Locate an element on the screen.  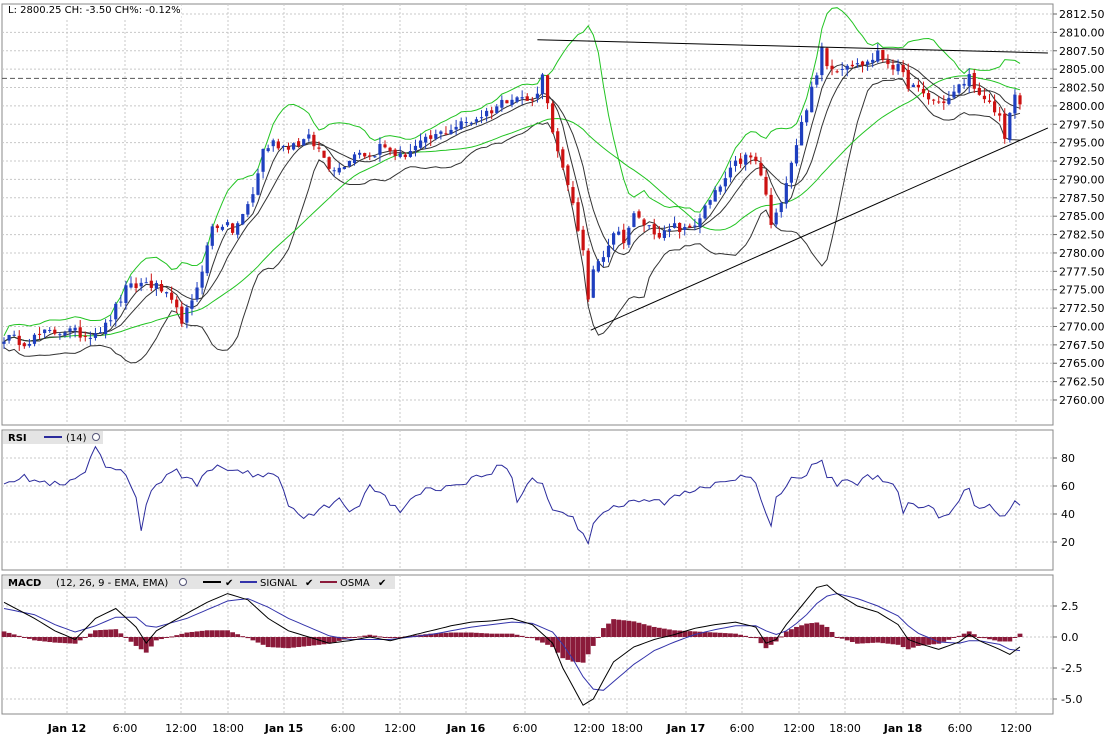
y-tick-label: -5.0 is located at coordinates (1071, 699).